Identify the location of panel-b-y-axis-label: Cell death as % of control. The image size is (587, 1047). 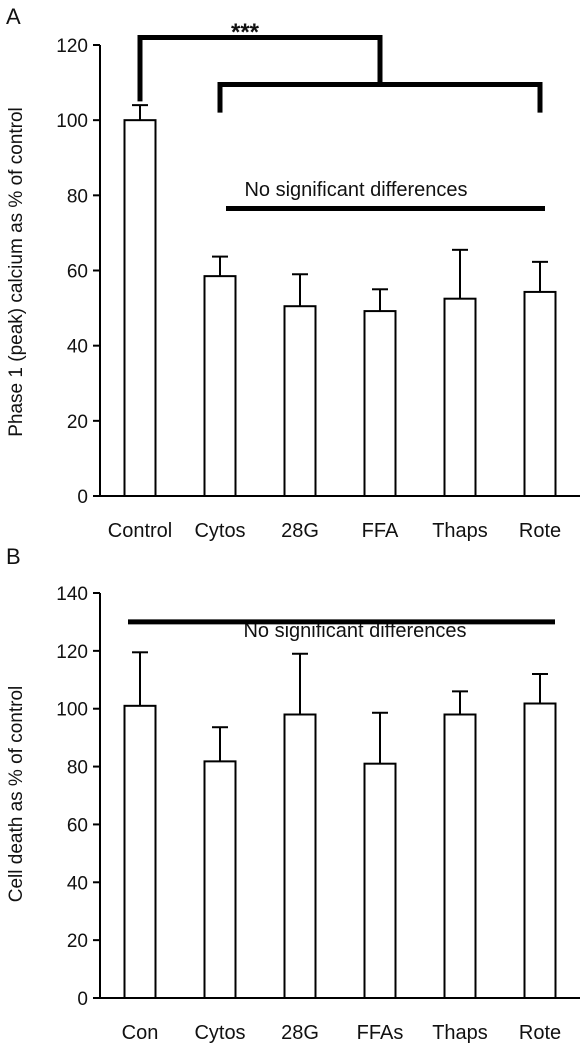
(16, 794).